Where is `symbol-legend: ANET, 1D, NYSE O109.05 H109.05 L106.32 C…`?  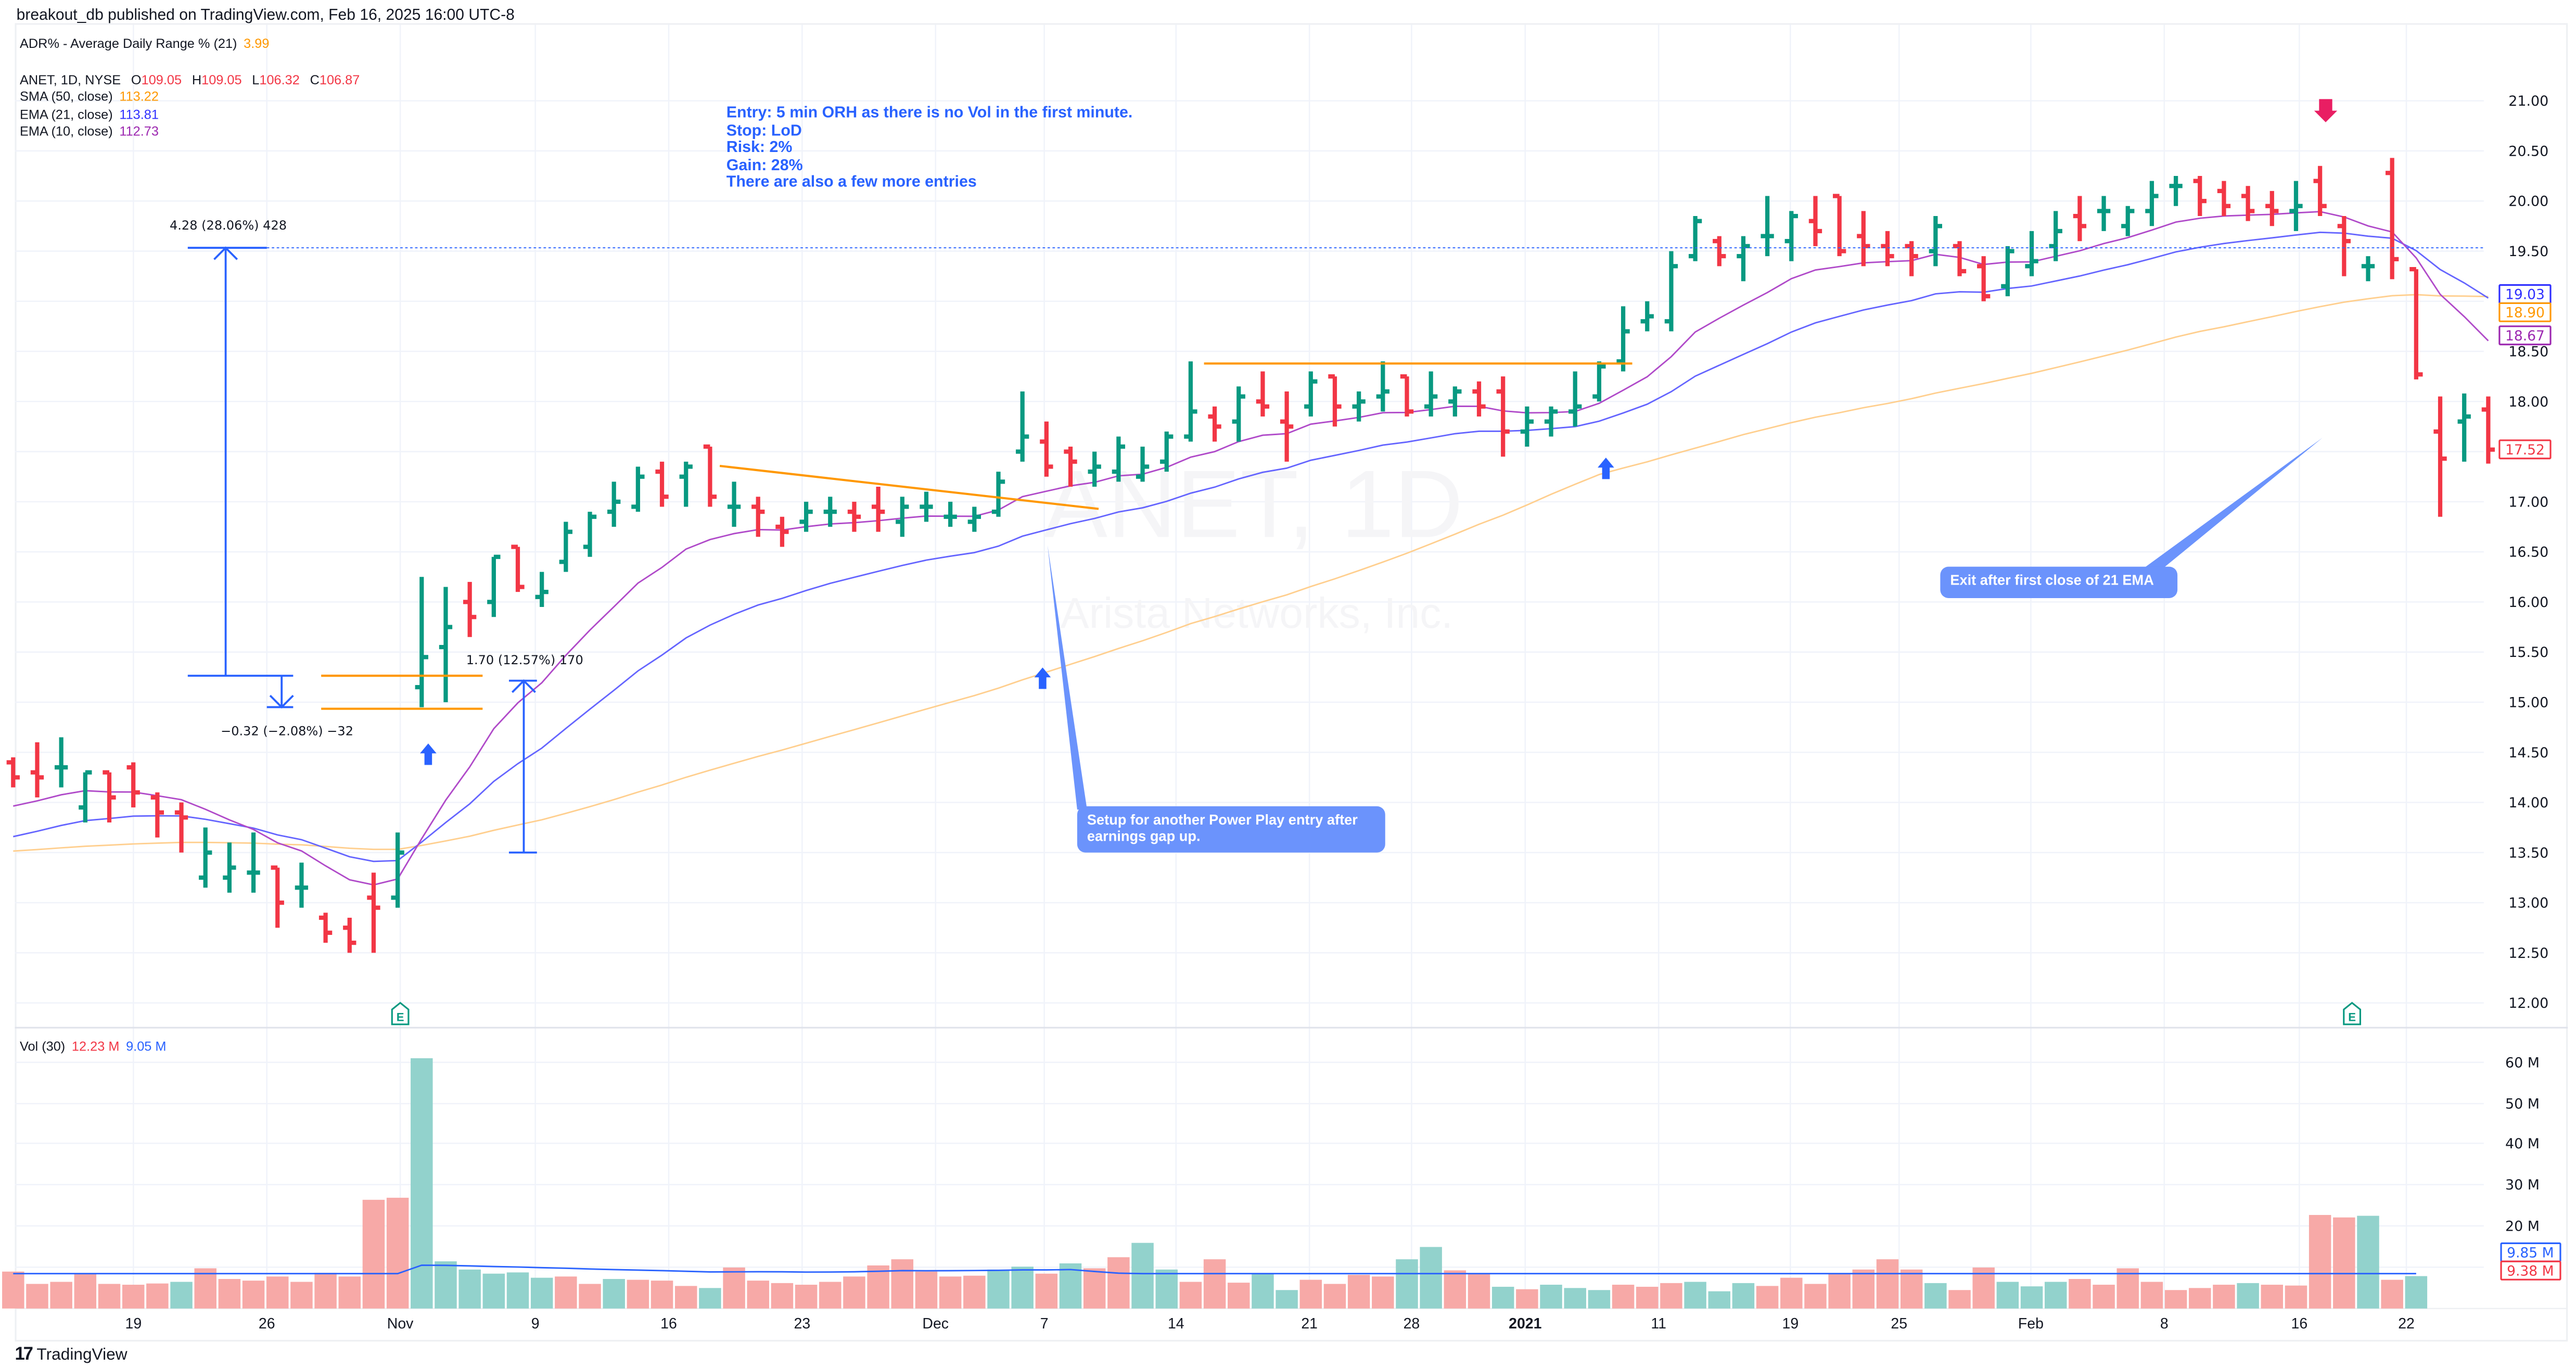
symbol-legend: ANET, 1D, NYSE O109.05 H109.05 L106.32 C… is located at coordinates (193, 81).